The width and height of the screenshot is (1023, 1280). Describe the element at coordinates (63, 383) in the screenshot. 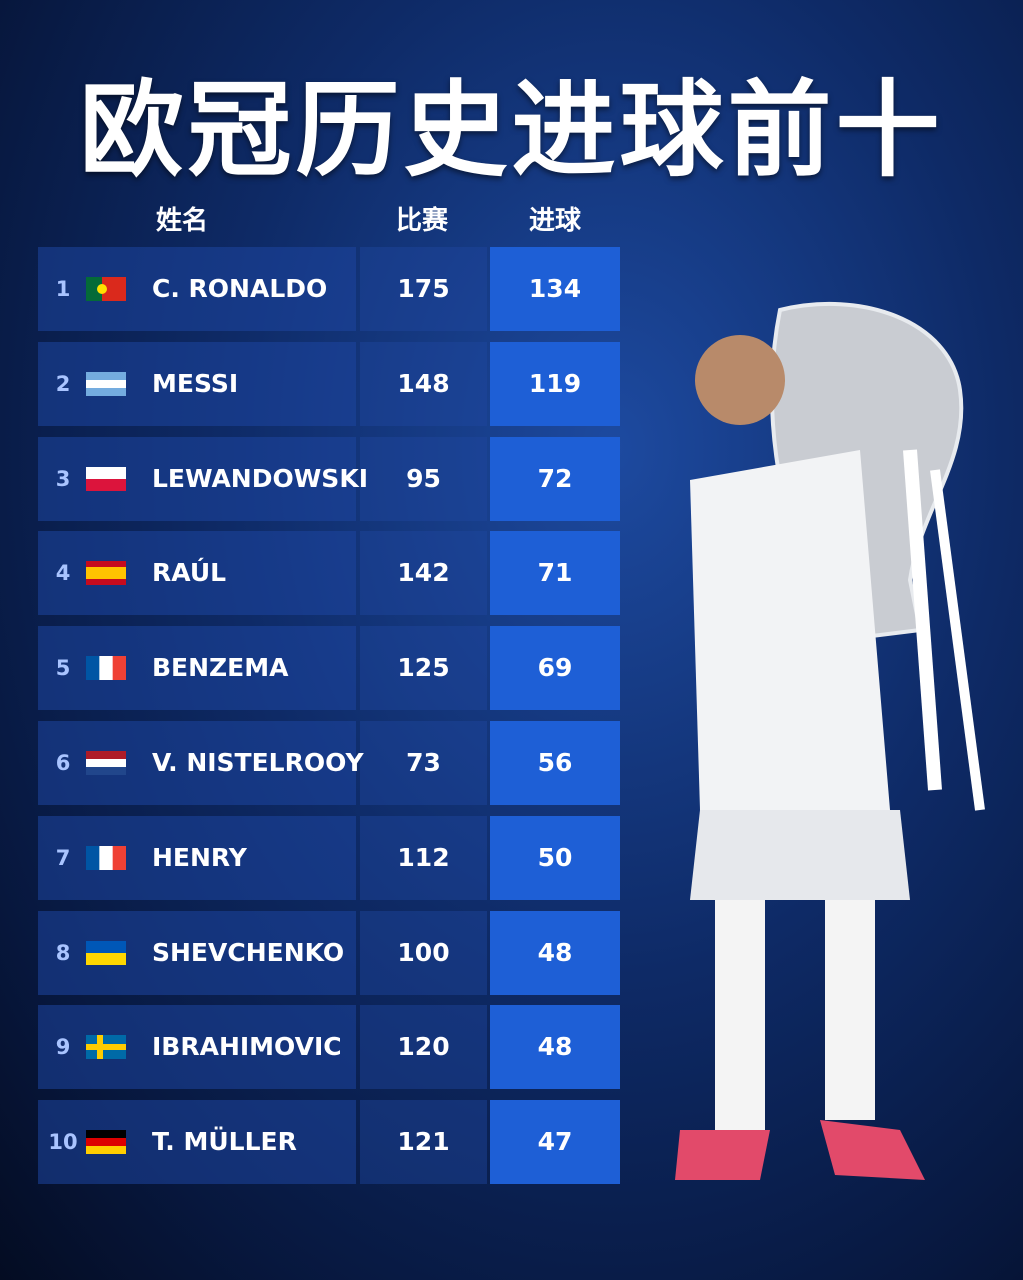

I see `rank: 2` at that location.